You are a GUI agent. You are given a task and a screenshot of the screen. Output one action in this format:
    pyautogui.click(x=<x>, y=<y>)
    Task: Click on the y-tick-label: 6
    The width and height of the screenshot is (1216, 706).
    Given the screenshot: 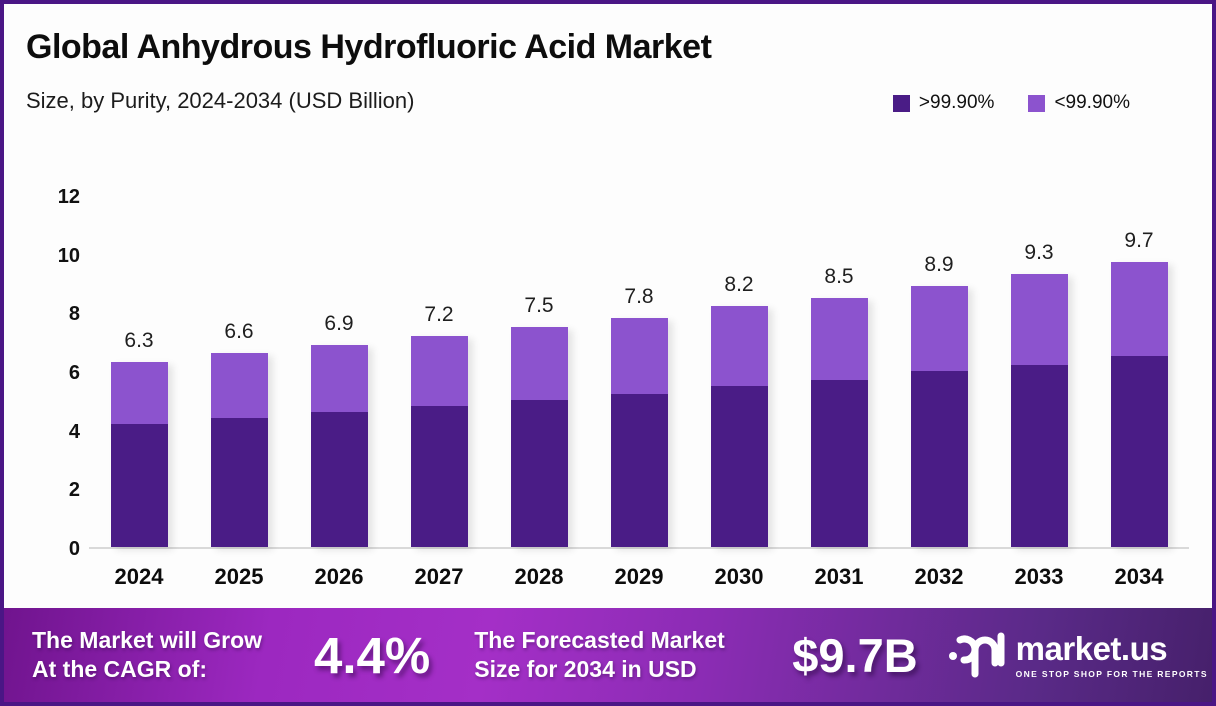 What is the action you would take?
    pyautogui.click(x=74, y=373)
    